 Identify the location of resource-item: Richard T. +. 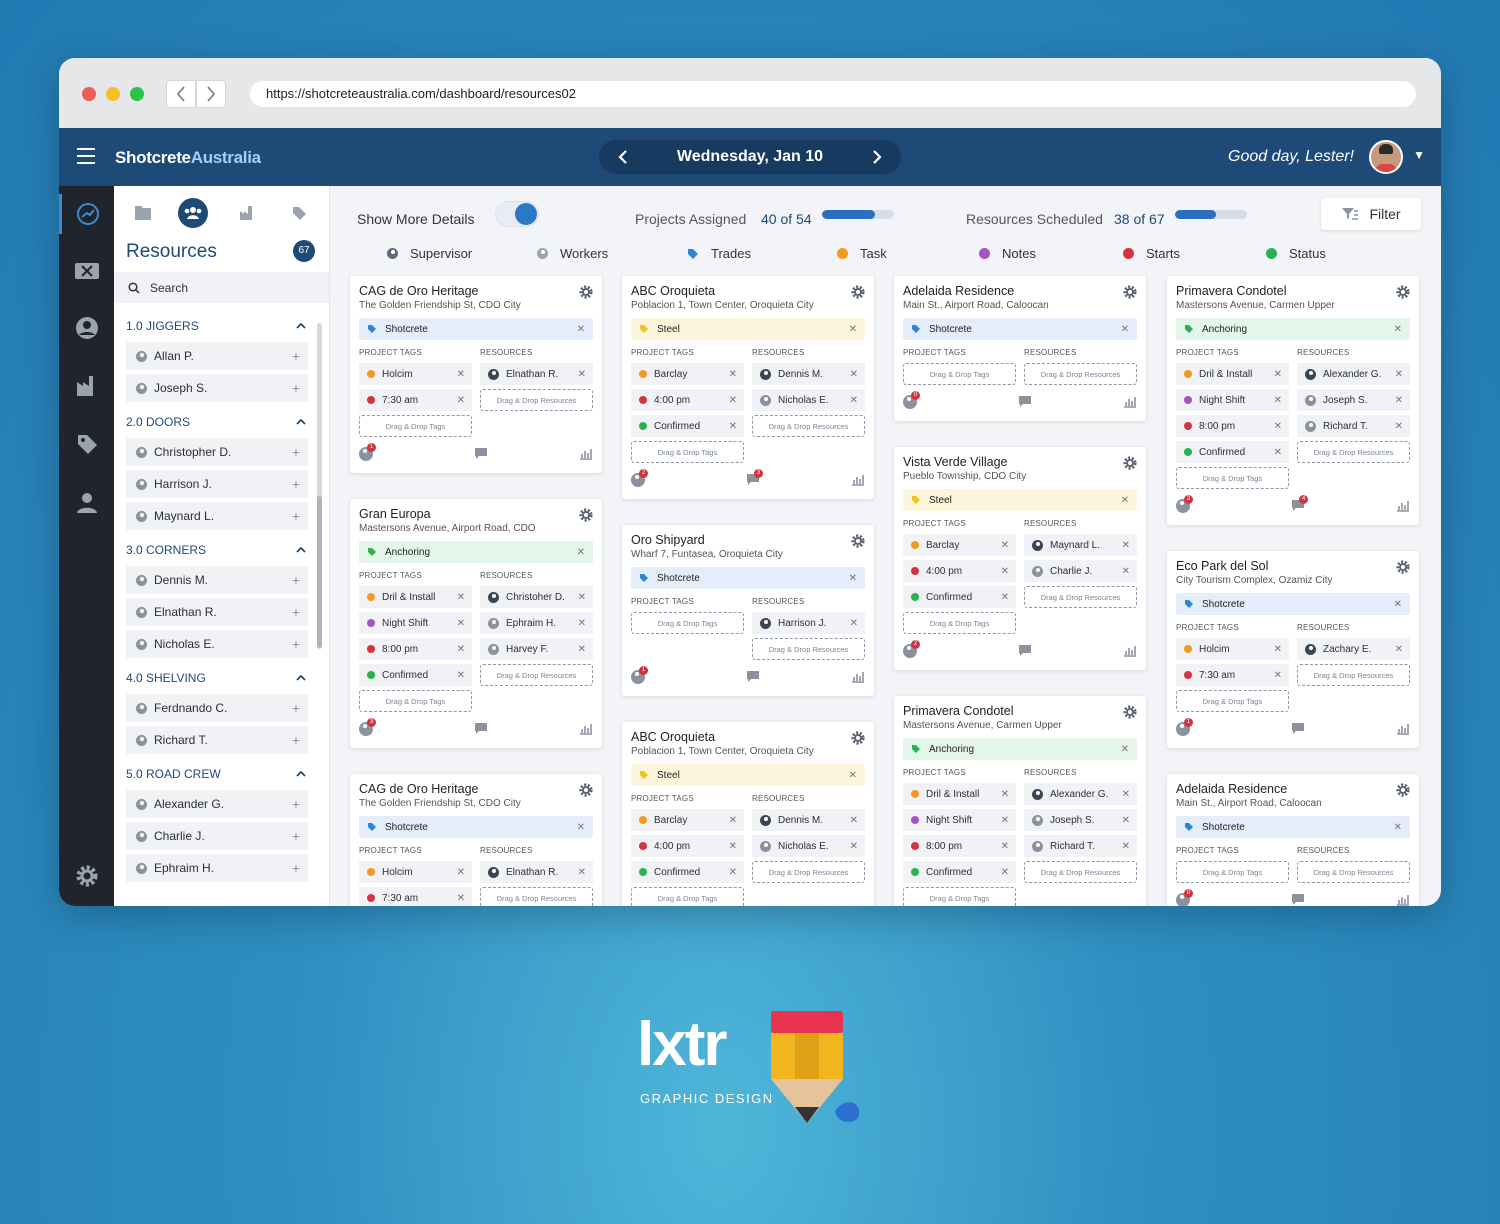
(217, 740).